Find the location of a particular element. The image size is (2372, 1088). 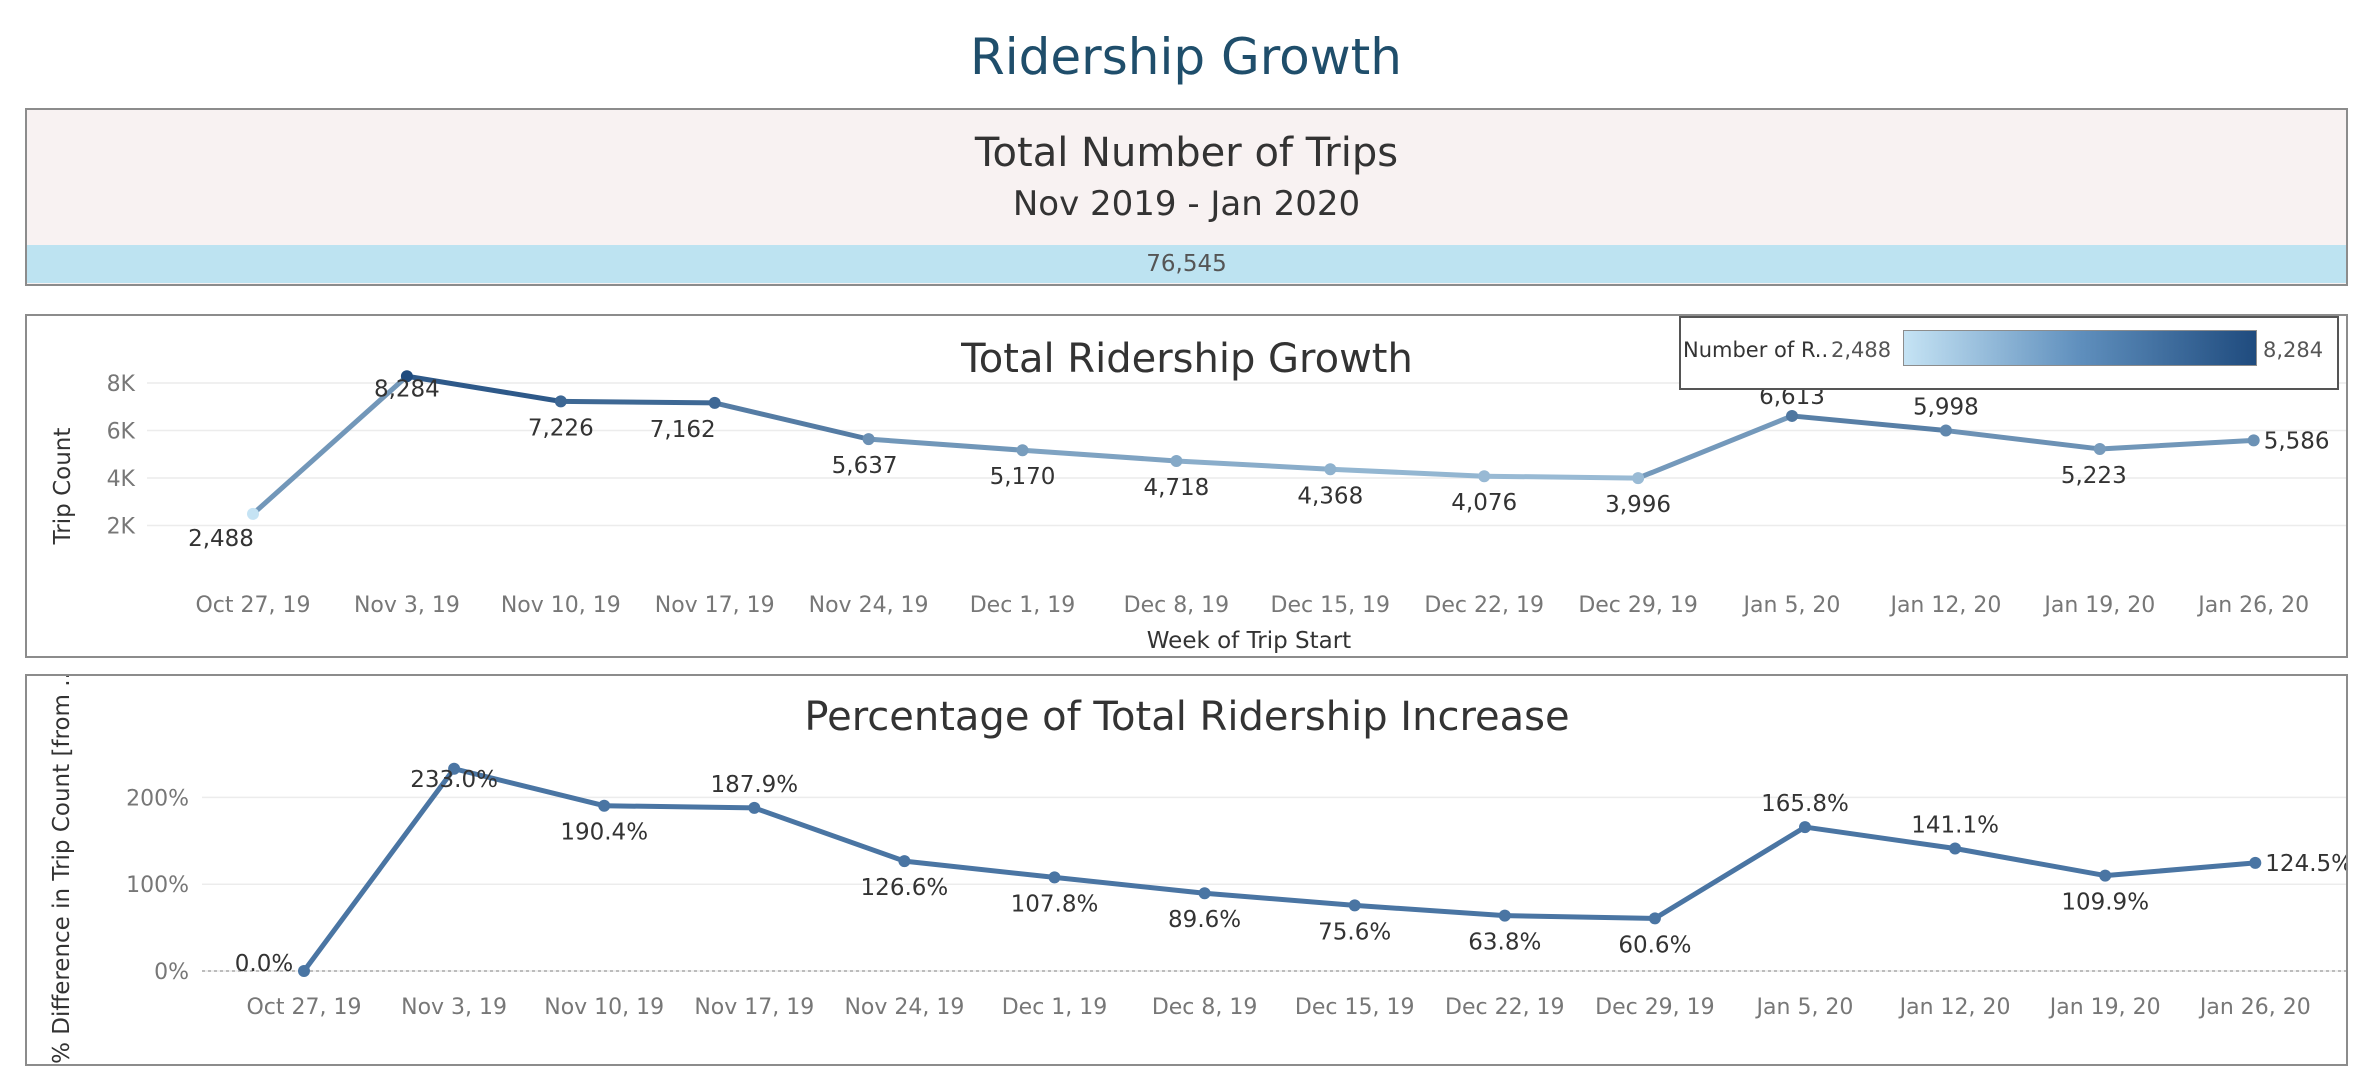

legend-label: Number of R.. is located at coordinates (1756, 350).